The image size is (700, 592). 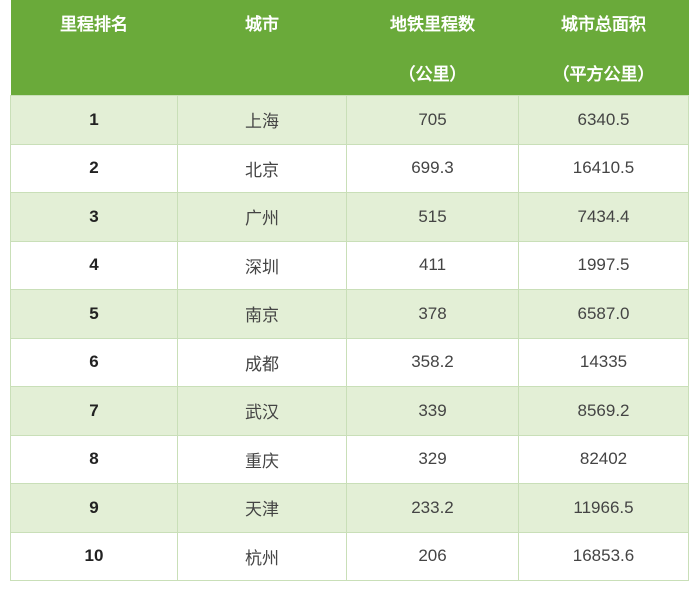 What do you see at coordinates (94, 217) in the screenshot?
I see `rank-cell: 3` at bounding box center [94, 217].